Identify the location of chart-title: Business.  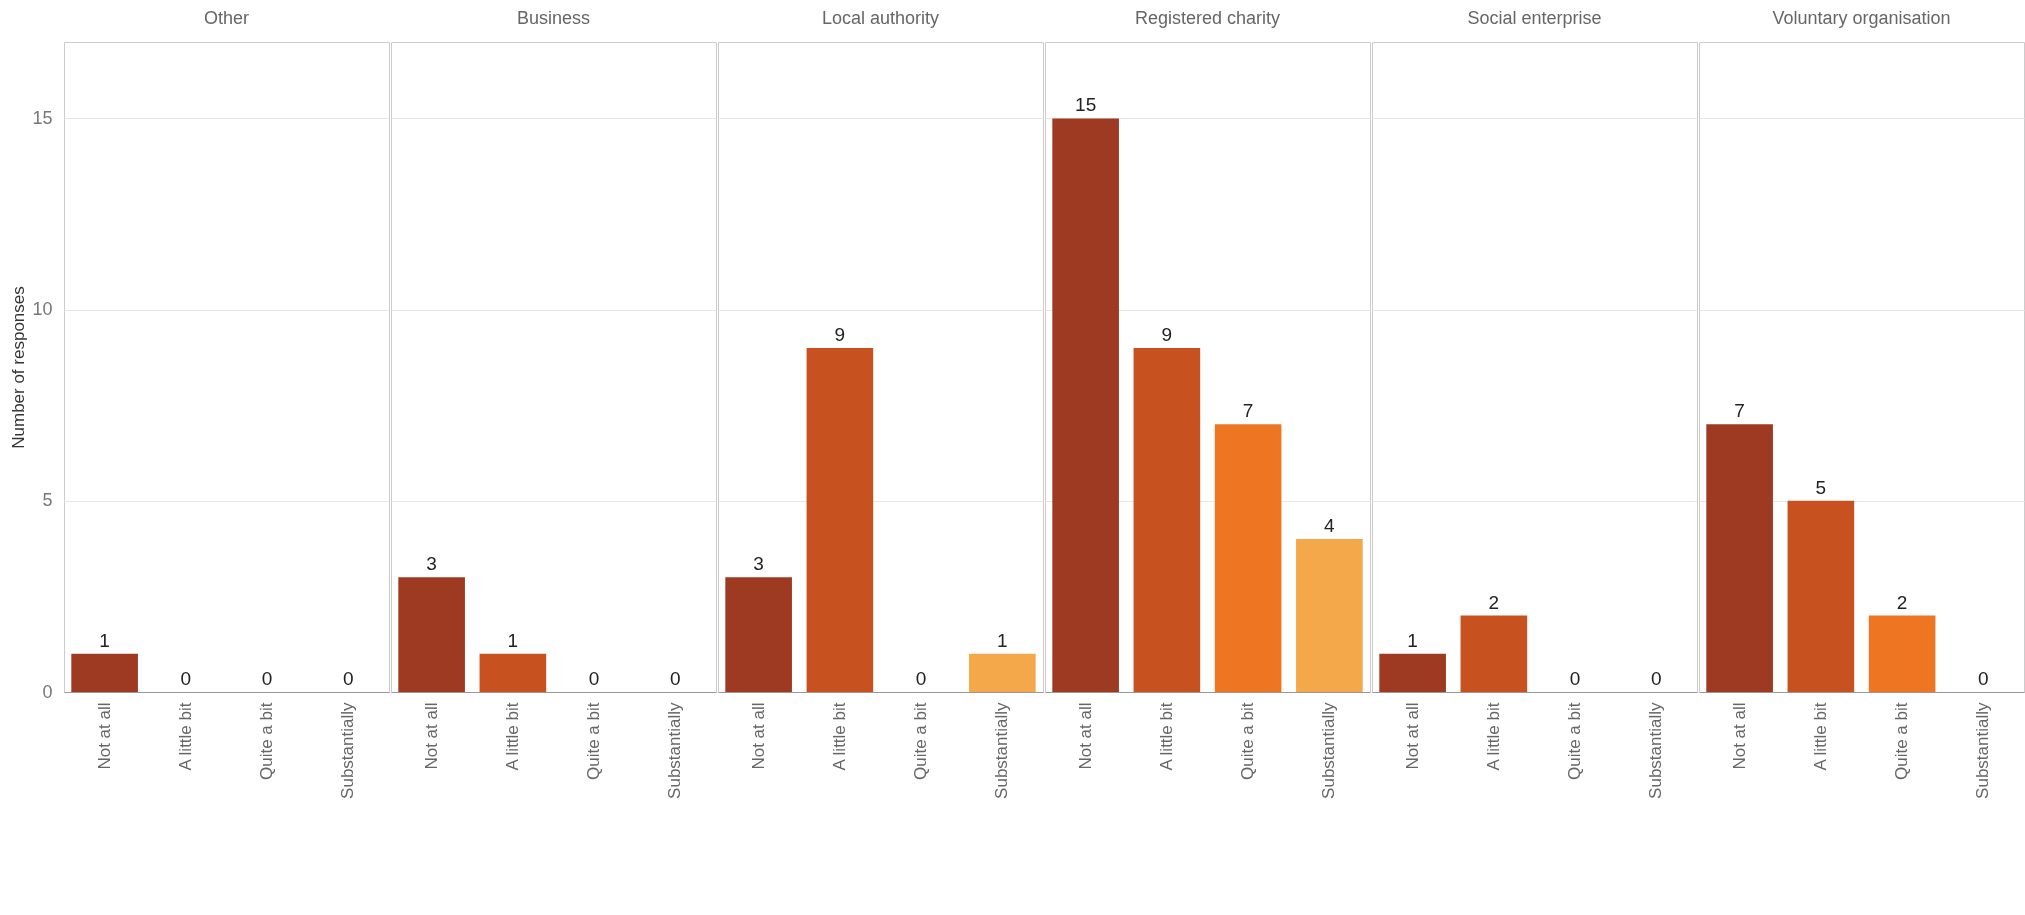
(553, 18).